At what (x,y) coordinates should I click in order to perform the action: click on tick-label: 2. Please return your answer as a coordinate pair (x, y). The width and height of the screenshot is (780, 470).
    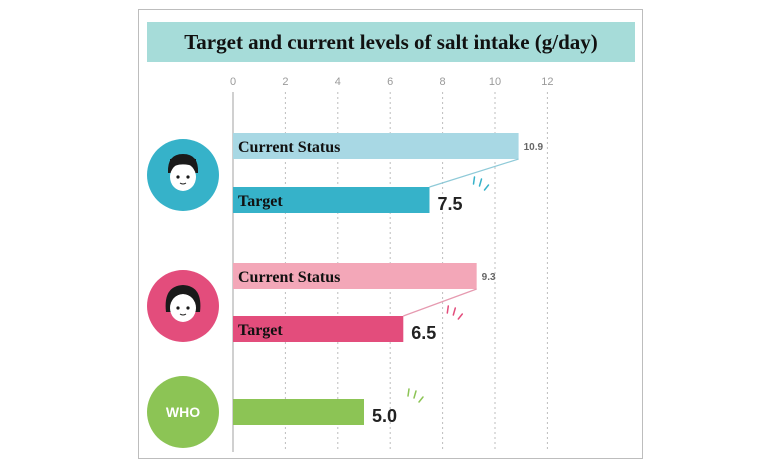
    Looking at the image, I should click on (285, 82).